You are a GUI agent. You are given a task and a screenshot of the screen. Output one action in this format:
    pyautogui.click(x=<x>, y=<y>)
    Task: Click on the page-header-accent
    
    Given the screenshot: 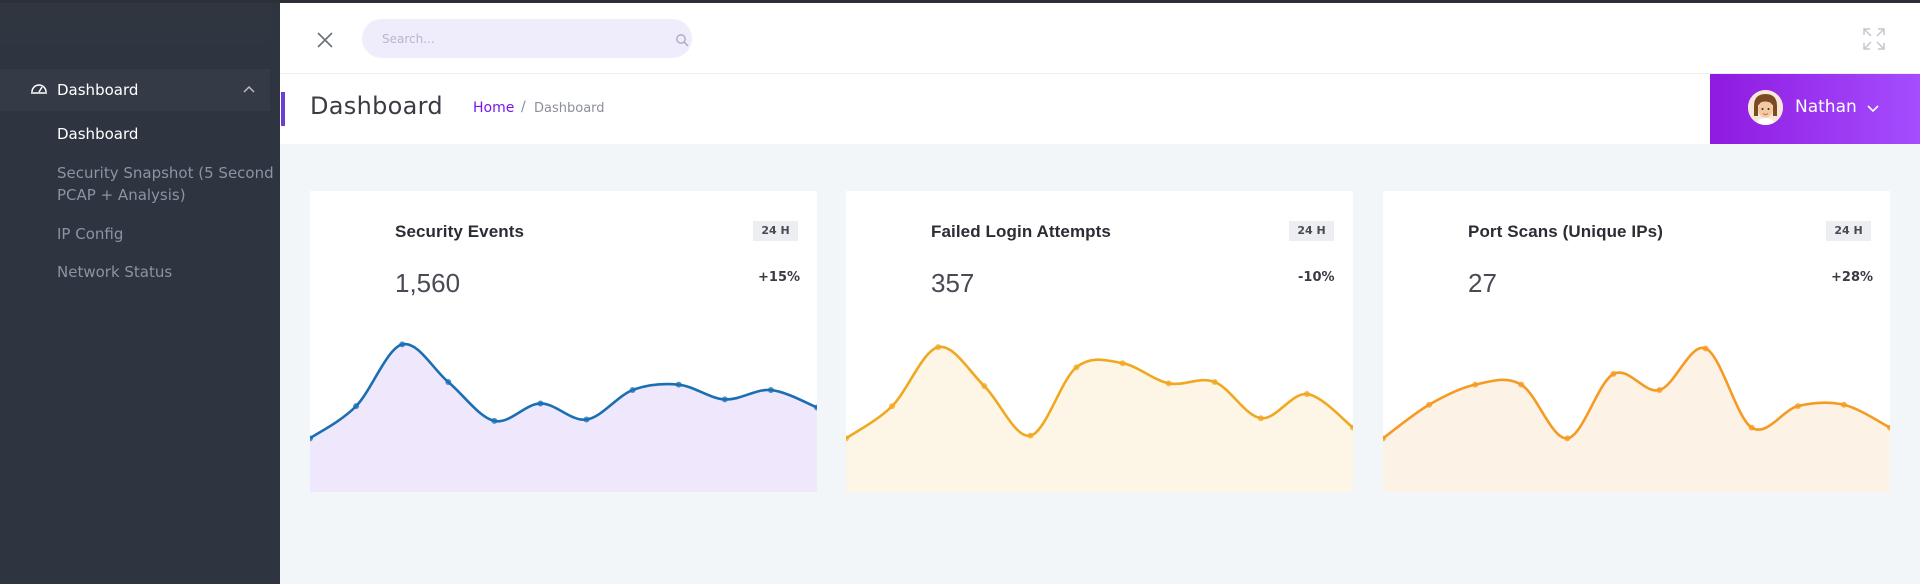 What is the action you would take?
    pyautogui.click(x=283, y=109)
    